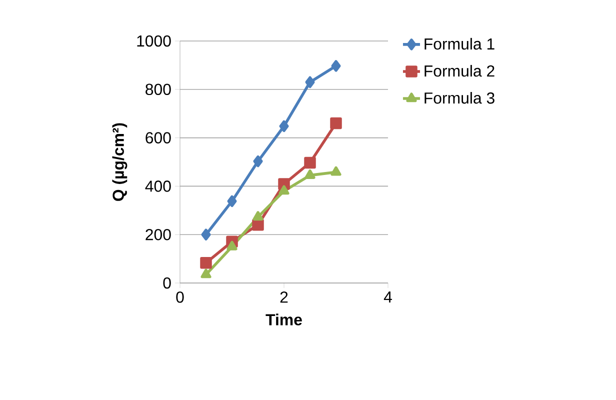 This screenshot has width=616, height=400. What do you see at coordinates (180, 297) in the screenshot?
I see `x-tick-label: 0` at bounding box center [180, 297].